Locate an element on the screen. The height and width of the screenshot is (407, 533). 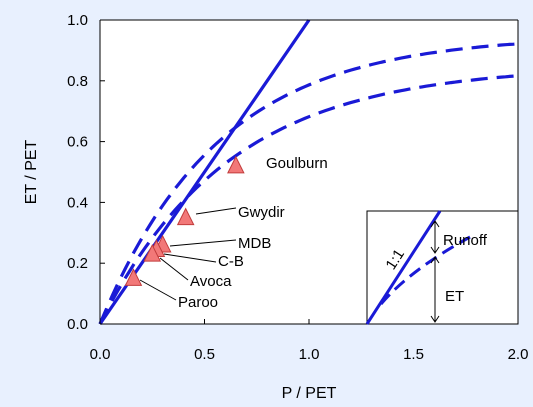
y-tick-label: 0.8 is located at coordinates (77, 81).